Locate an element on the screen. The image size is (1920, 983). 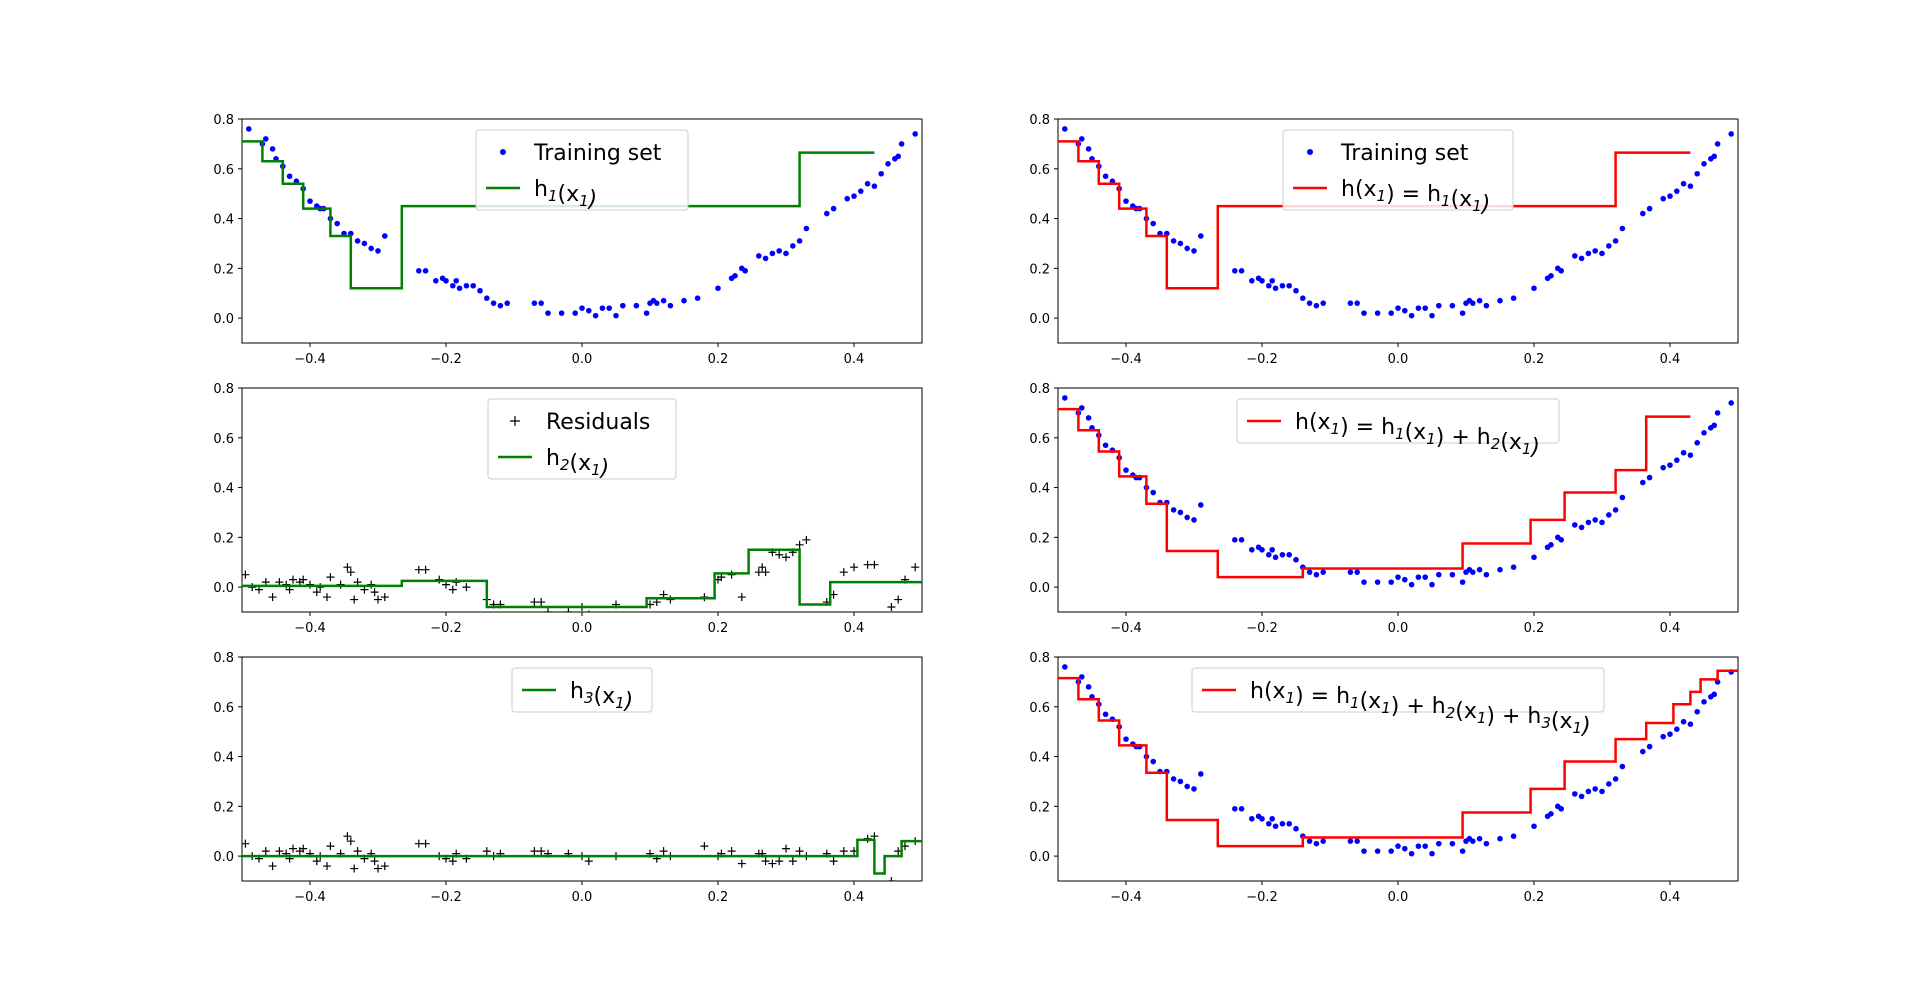
prediction-step-line is located at coordinates (582, 856).